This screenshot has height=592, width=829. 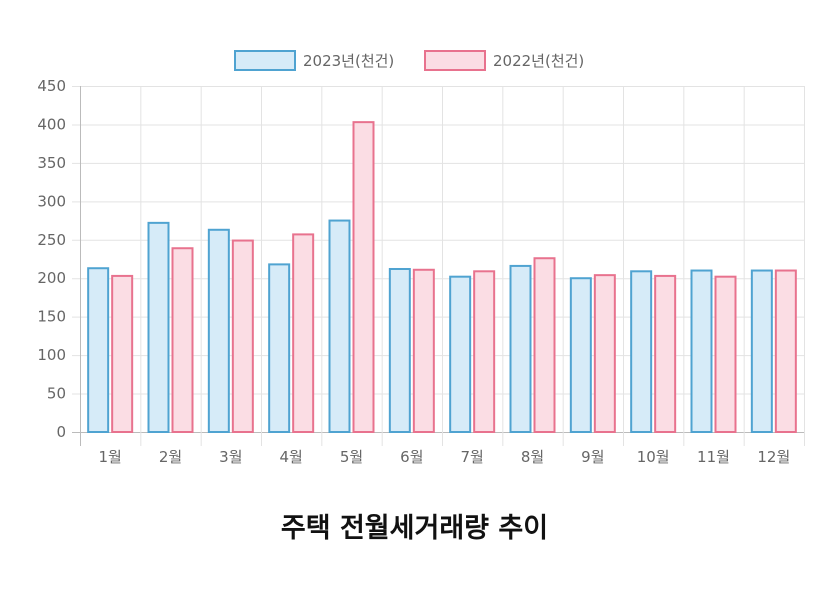 What do you see at coordinates (592, 457) in the screenshot?
I see `x-tick-label: 9월` at bounding box center [592, 457].